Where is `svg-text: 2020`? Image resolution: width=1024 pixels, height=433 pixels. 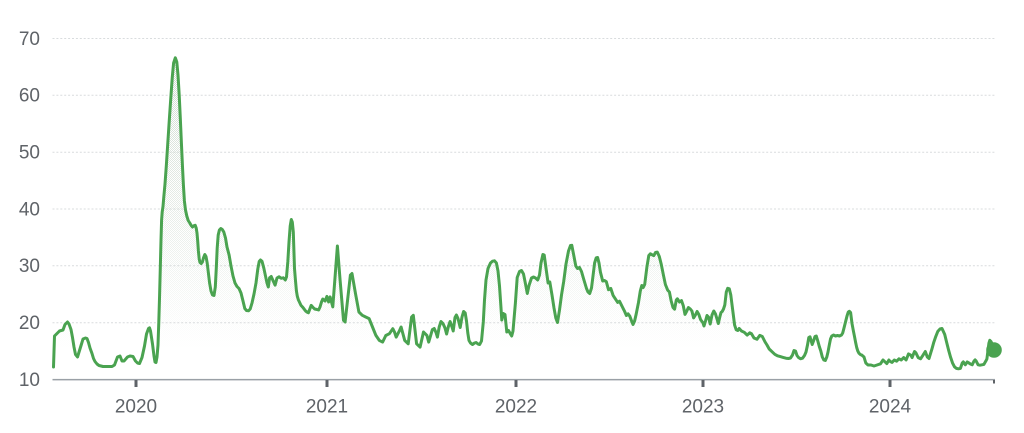
svg-text: 2020 is located at coordinates (136, 407).